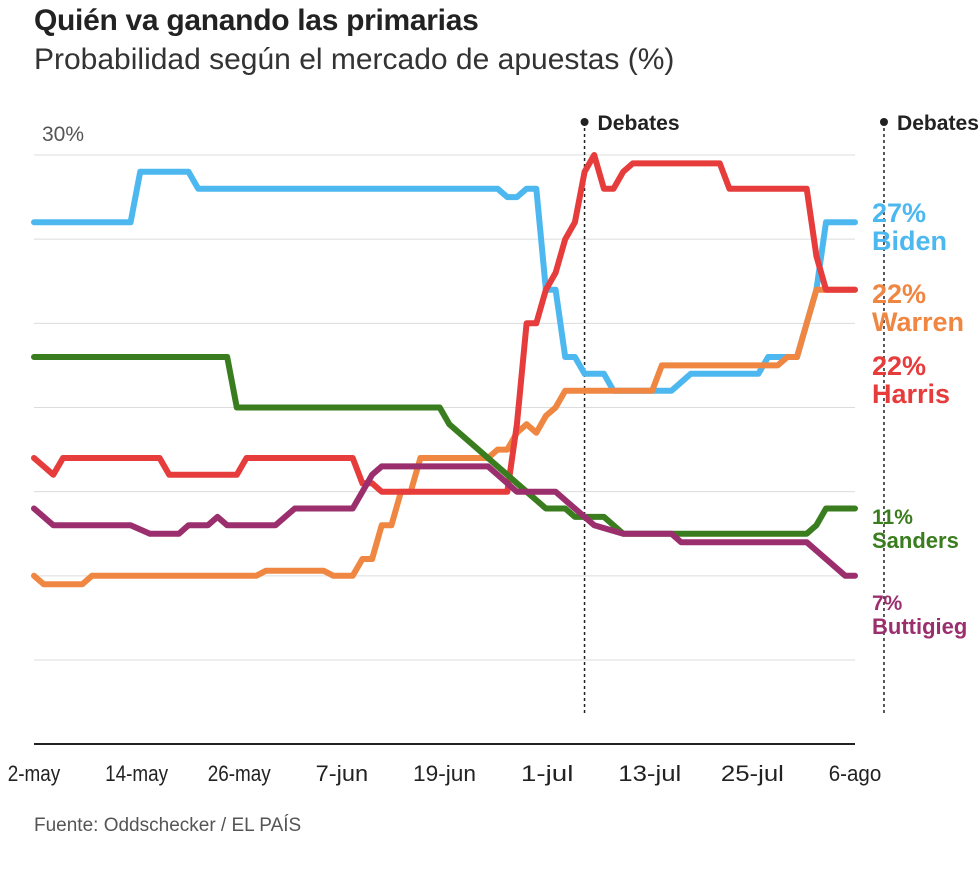 The width and height of the screenshot is (980, 873). Describe the element at coordinates (911, 394) in the screenshot. I see `series-name-harris: Harris` at that location.